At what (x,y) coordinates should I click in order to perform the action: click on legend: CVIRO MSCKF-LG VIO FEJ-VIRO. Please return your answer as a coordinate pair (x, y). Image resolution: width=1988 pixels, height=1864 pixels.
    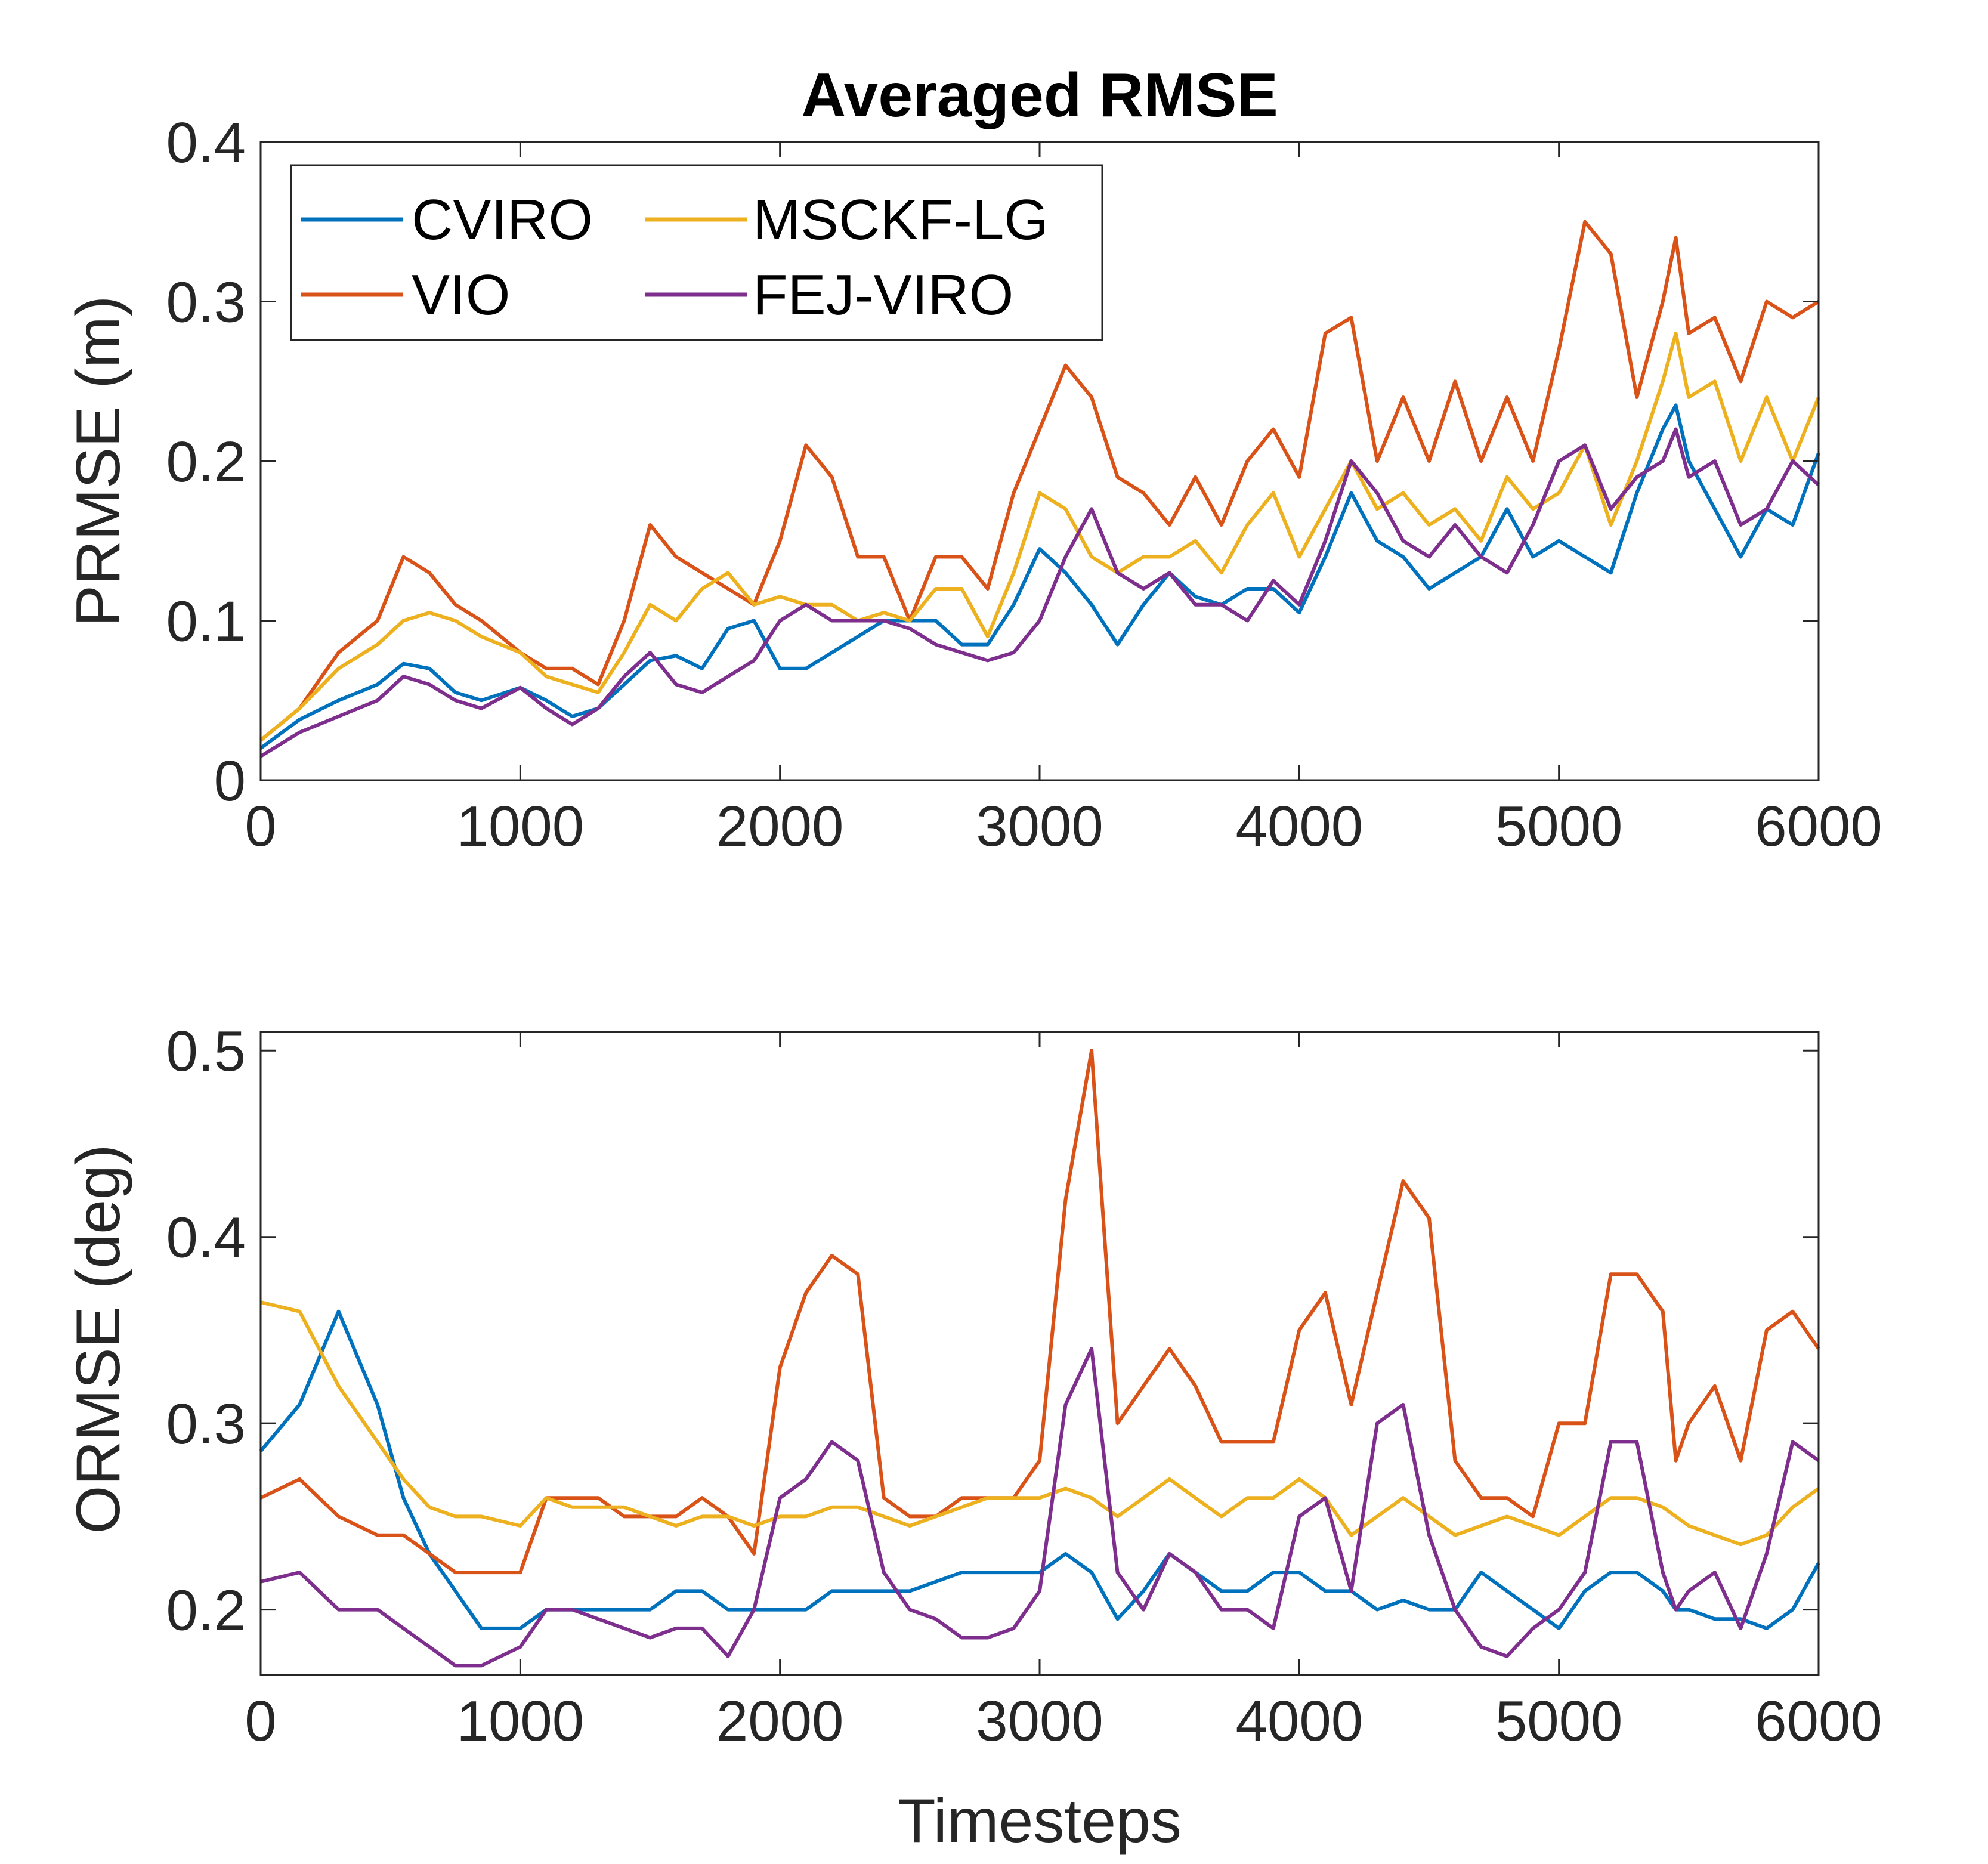
    Looking at the image, I should click on (696, 252).